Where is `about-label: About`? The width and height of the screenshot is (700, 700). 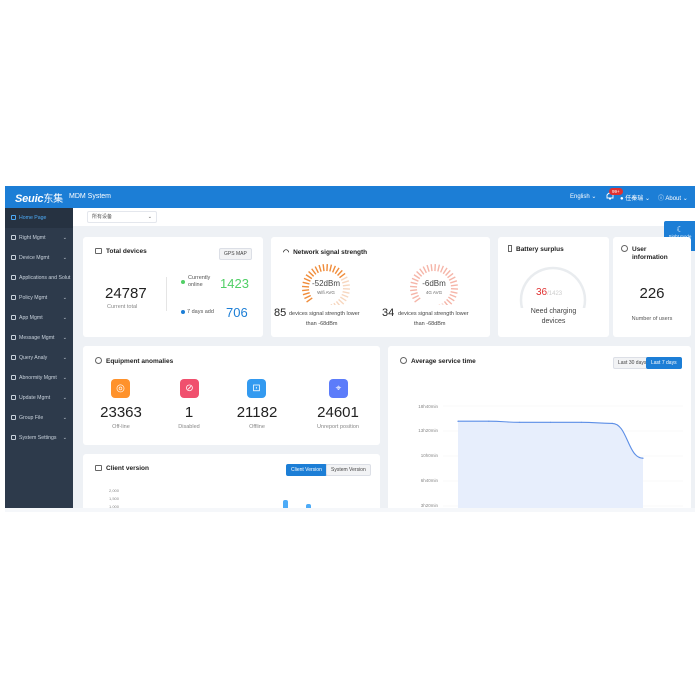
about-label: About is located at coordinates (673, 199).